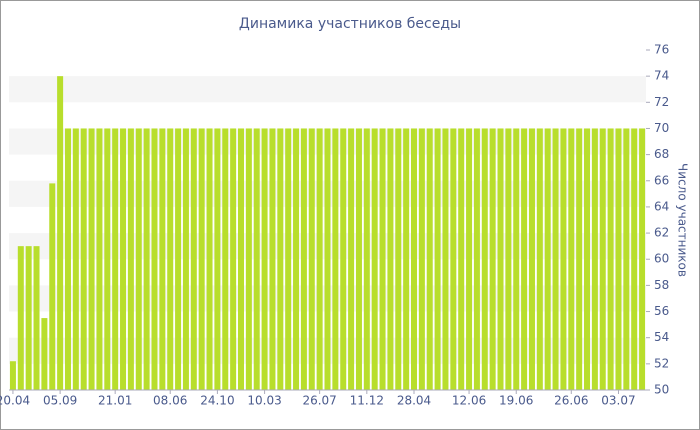  Describe the element at coordinates (217, 401) in the screenshot. I see `x-tick-label: 24.10` at that location.